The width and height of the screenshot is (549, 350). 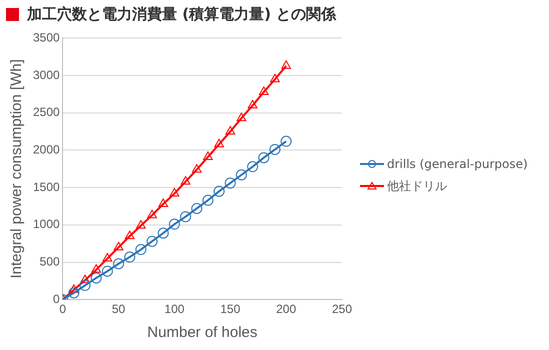 What do you see at coordinates (417, 186) in the screenshot?
I see `legend-label: 他社ドリル` at bounding box center [417, 186].